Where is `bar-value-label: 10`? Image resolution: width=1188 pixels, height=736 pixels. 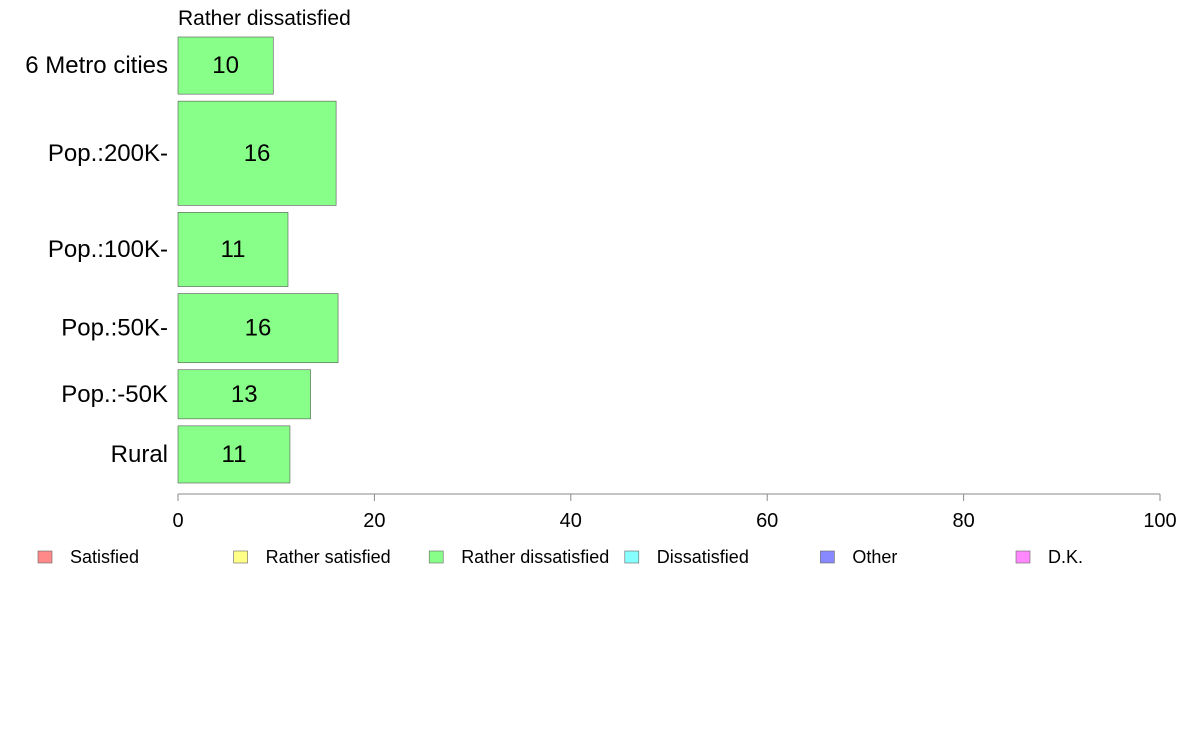 bar-value-label: 10 is located at coordinates (225, 65).